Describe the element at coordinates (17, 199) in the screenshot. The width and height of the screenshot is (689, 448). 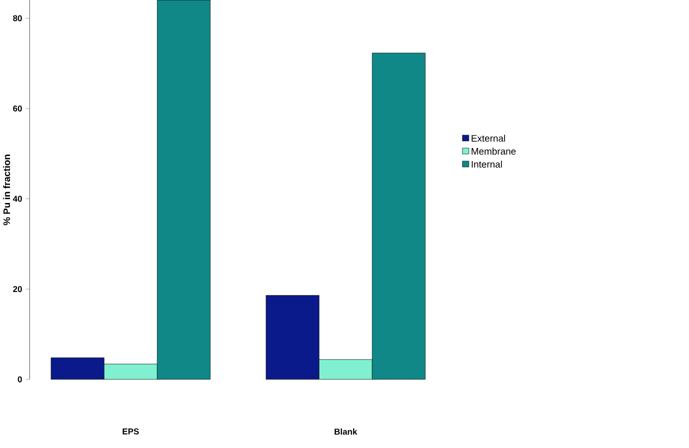
I see `y-tick-label: 40` at that location.